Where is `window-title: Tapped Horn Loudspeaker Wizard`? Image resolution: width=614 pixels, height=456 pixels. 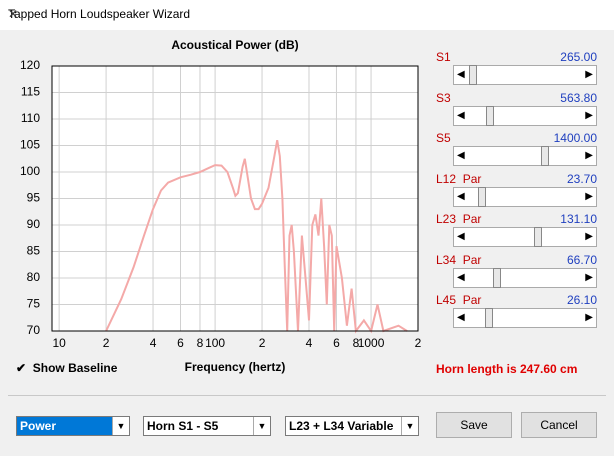 window-title: Tapped Horn Loudspeaker Wizard is located at coordinates (99, 14).